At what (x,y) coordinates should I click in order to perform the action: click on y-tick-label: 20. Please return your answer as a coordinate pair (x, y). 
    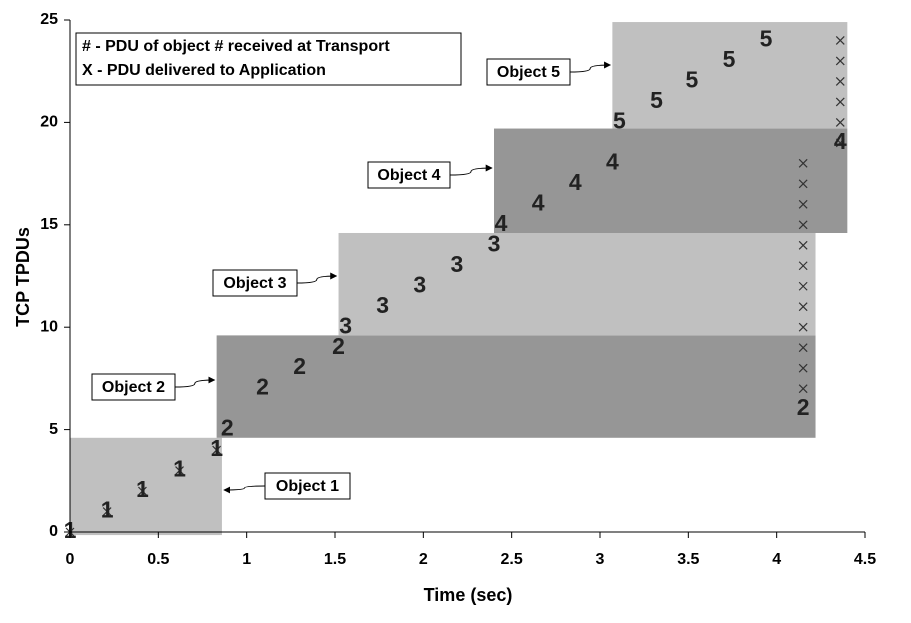
    Looking at the image, I should click on (49, 122).